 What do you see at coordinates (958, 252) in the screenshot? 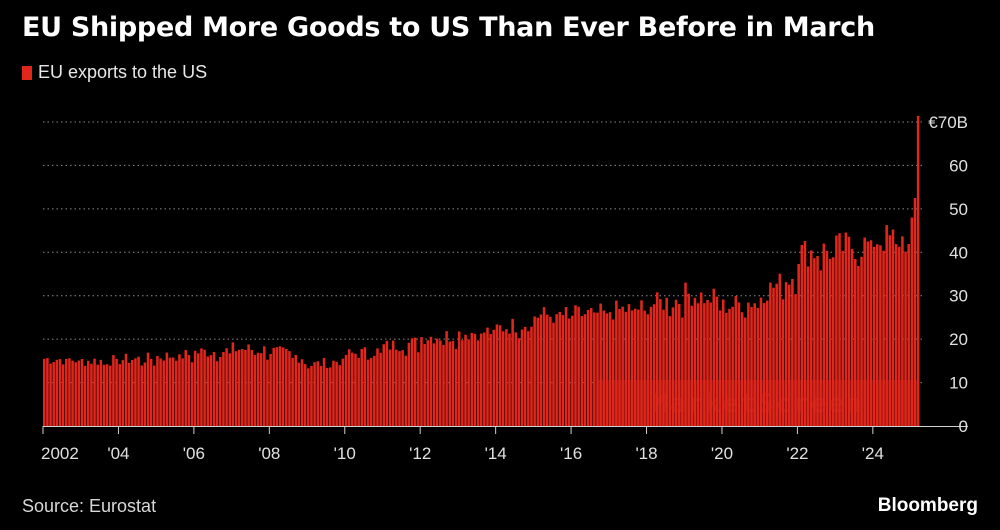
I see `y-tick-label: 40` at bounding box center [958, 252].